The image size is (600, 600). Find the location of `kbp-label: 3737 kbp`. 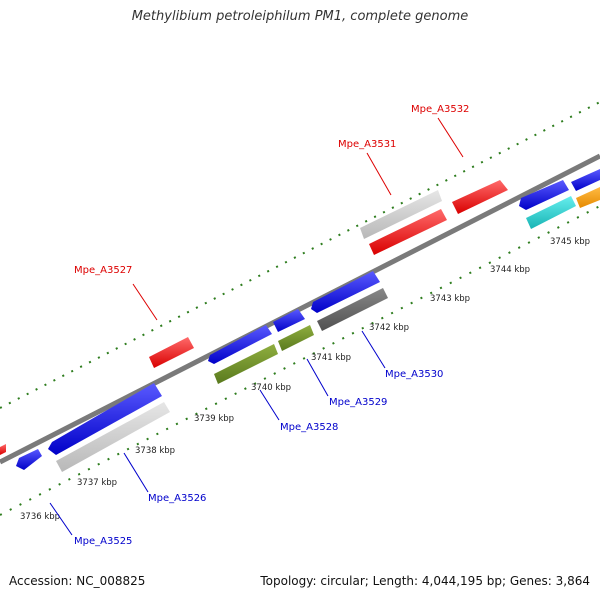

kbp-label: 3737 kbp is located at coordinates (97, 483).